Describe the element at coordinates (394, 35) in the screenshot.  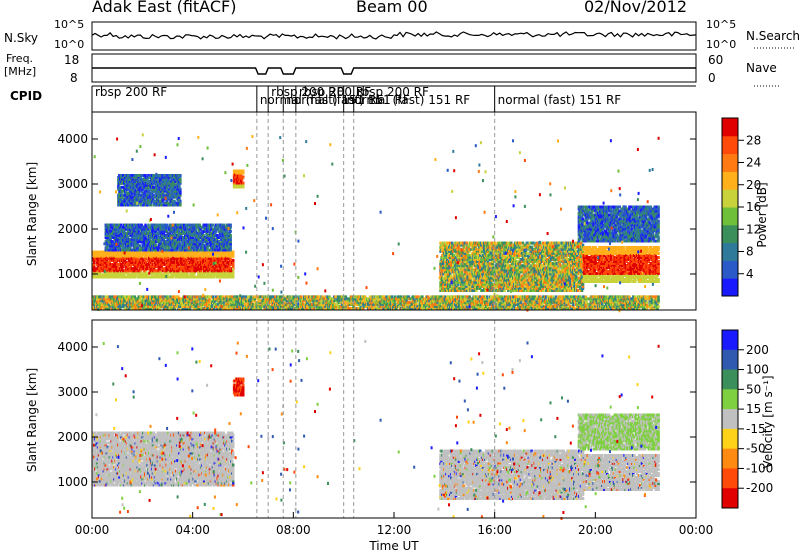
I see `nsky-series` at that location.